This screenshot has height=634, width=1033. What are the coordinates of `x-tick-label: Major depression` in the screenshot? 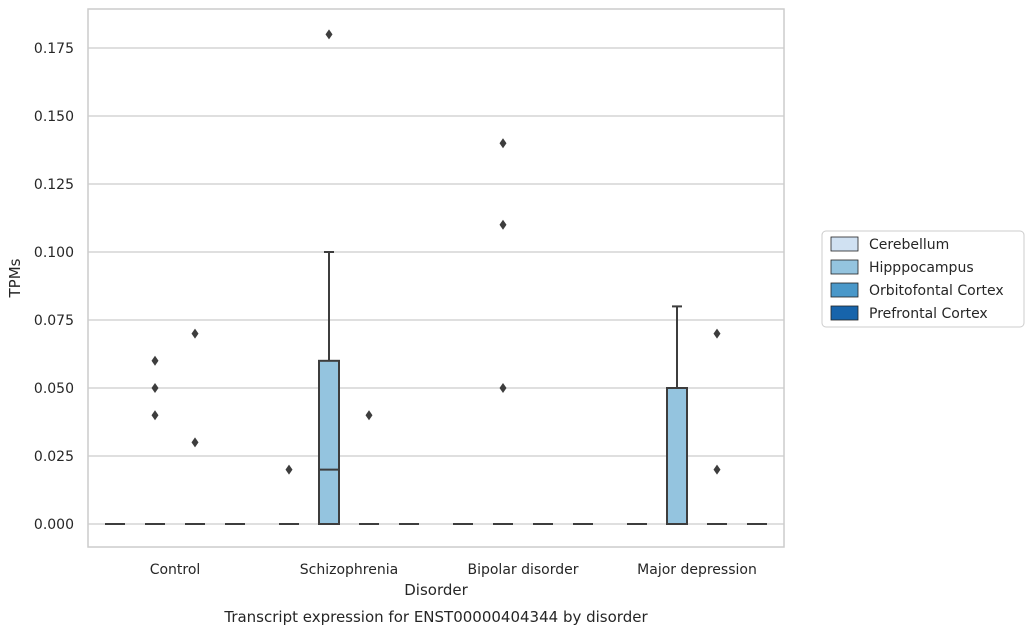 It's located at (697, 570).